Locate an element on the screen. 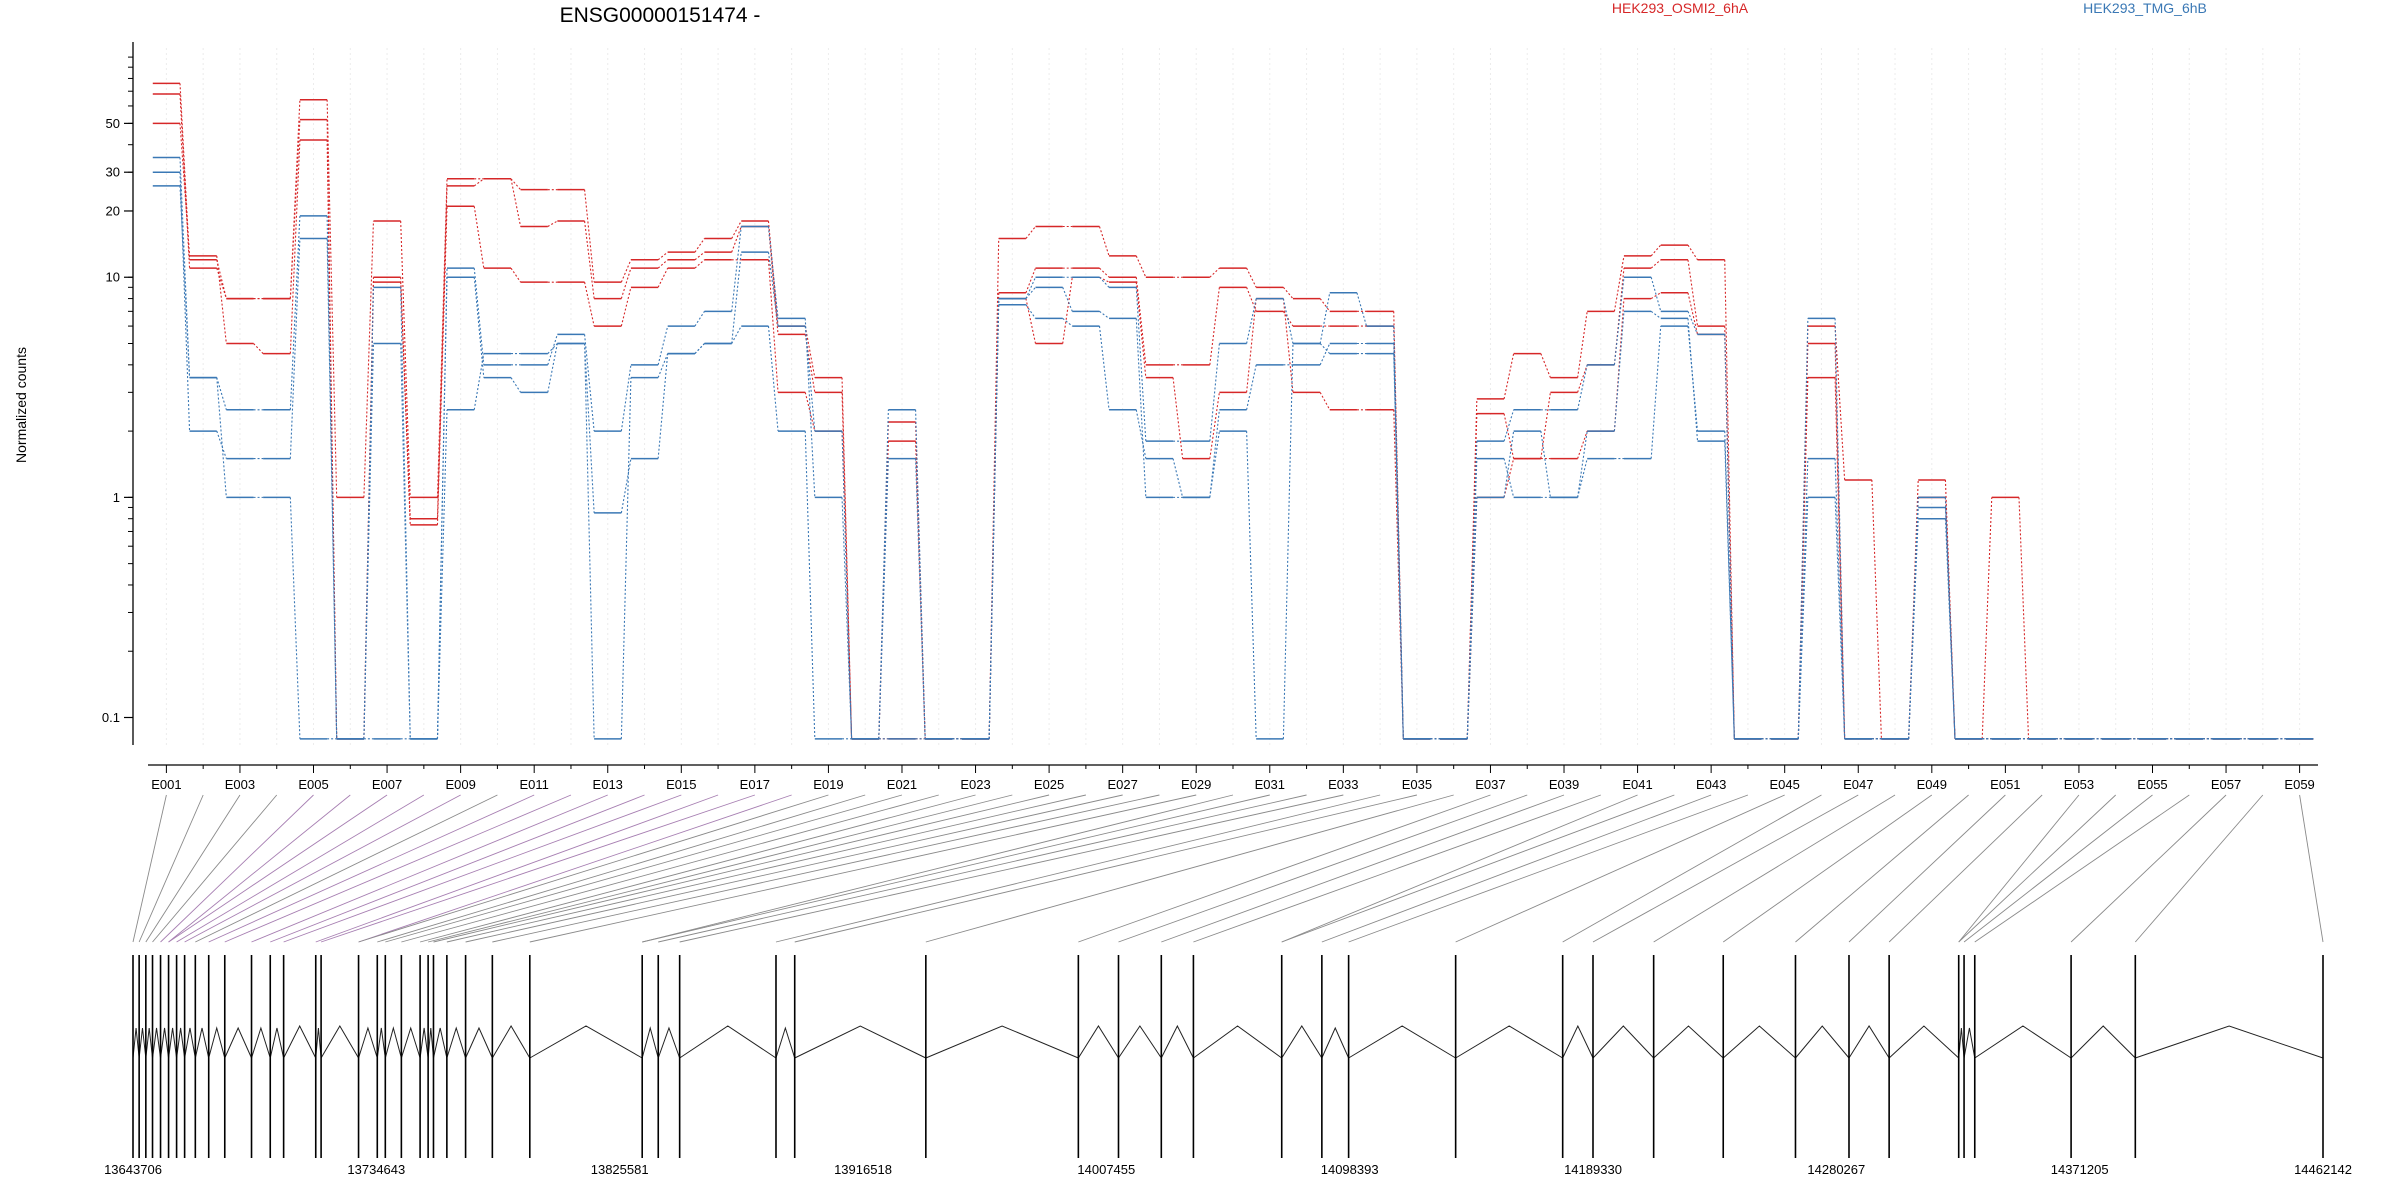 This screenshot has height=1200, width=2400. legend-entry-tmg: HEK293_TMG_6hB is located at coordinates (2145, 8).